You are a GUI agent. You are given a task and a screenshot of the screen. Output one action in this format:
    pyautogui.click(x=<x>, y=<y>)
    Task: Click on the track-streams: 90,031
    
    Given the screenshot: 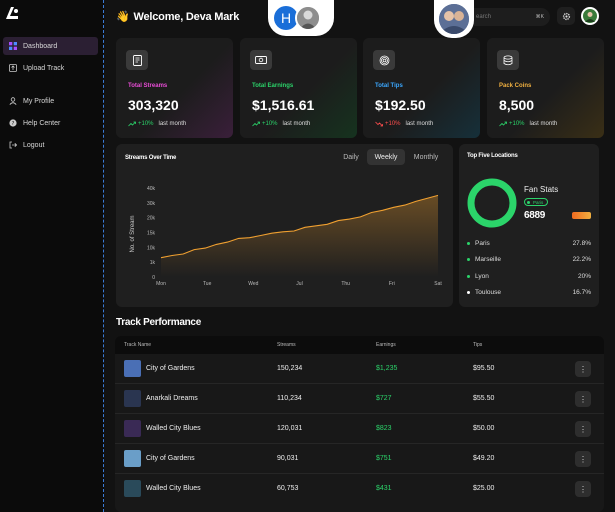 What is the action you would take?
    pyautogui.click(x=288, y=458)
    